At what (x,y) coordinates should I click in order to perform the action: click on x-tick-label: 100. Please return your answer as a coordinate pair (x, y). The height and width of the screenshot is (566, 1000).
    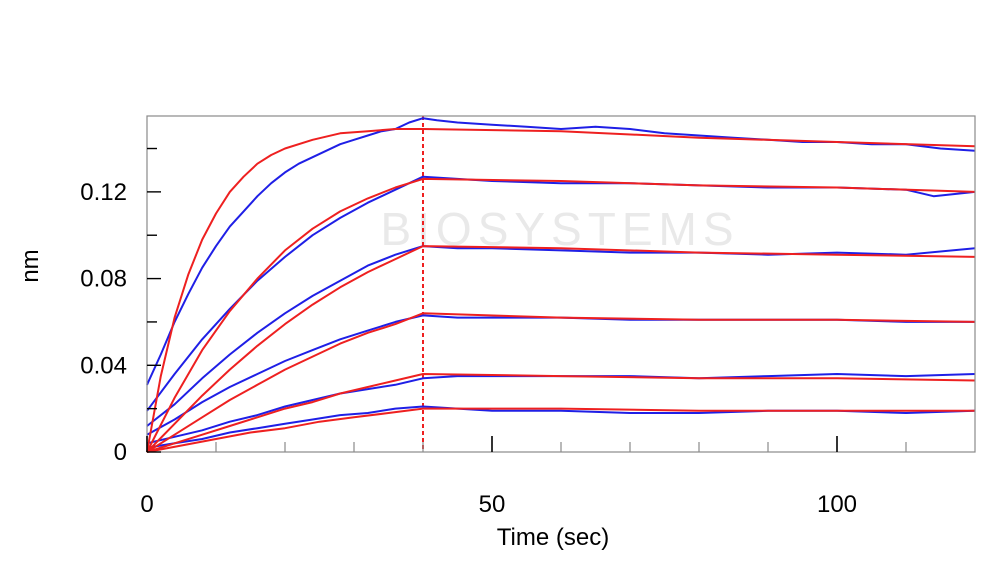
    Looking at the image, I should click on (837, 504).